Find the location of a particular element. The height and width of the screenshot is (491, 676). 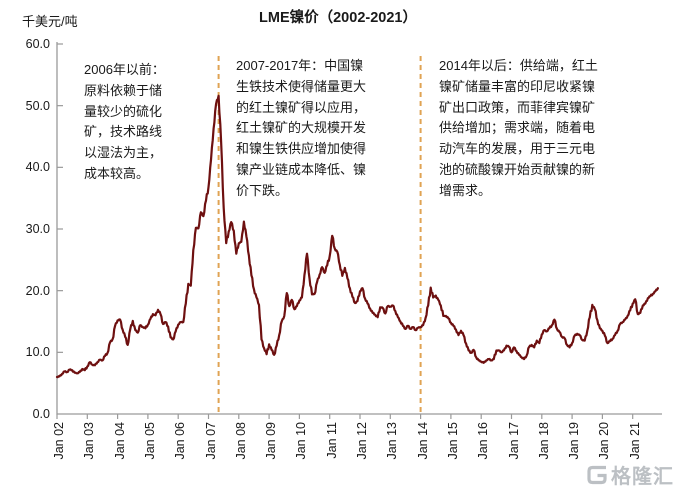

gelonghui-watermark: 格隆汇 is located at coordinates (629, 474).